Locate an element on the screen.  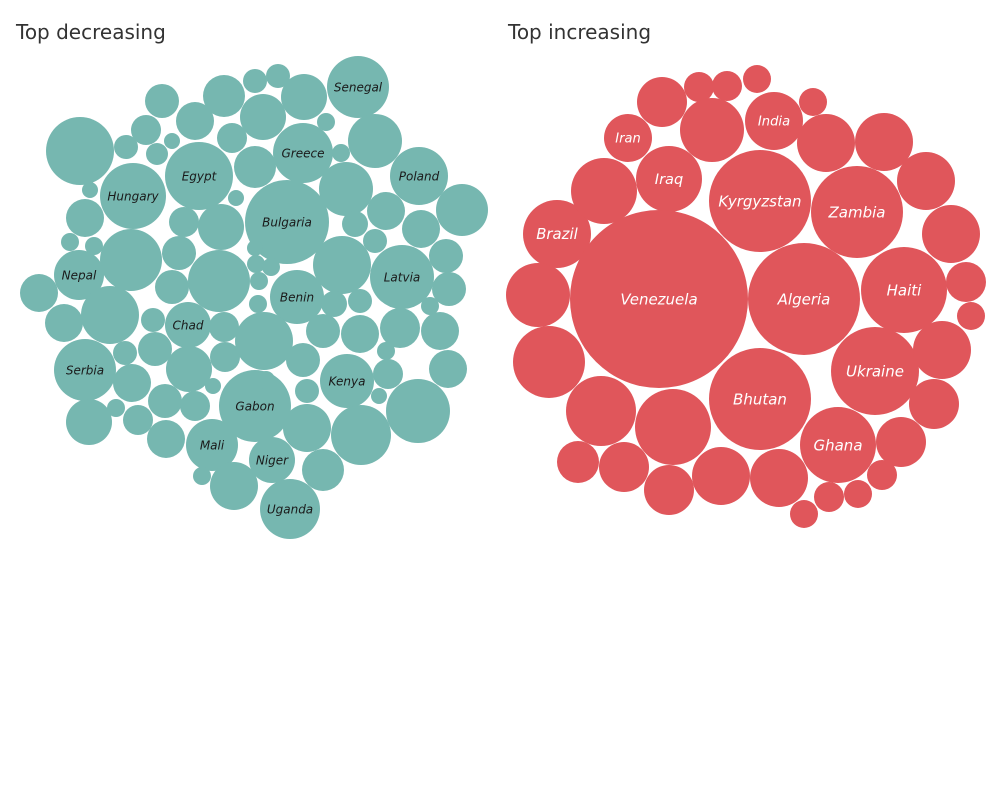
bubble-zambia is located at coordinates (857, 212).